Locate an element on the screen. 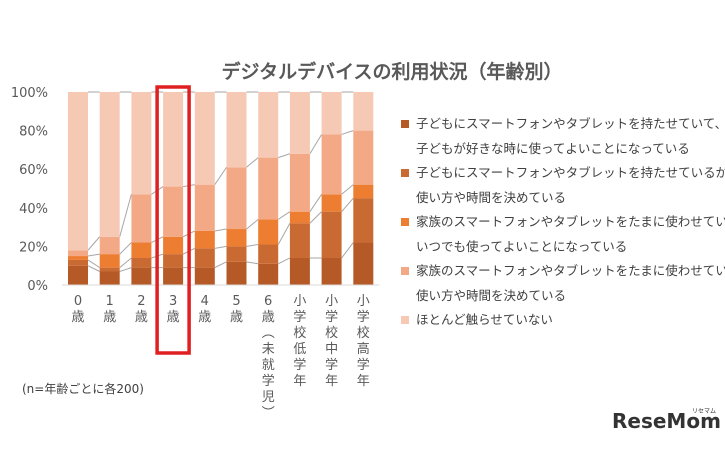 This screenshot has width=725, height=450. y-tick-label: 20% is located at coordinates (33, 247).